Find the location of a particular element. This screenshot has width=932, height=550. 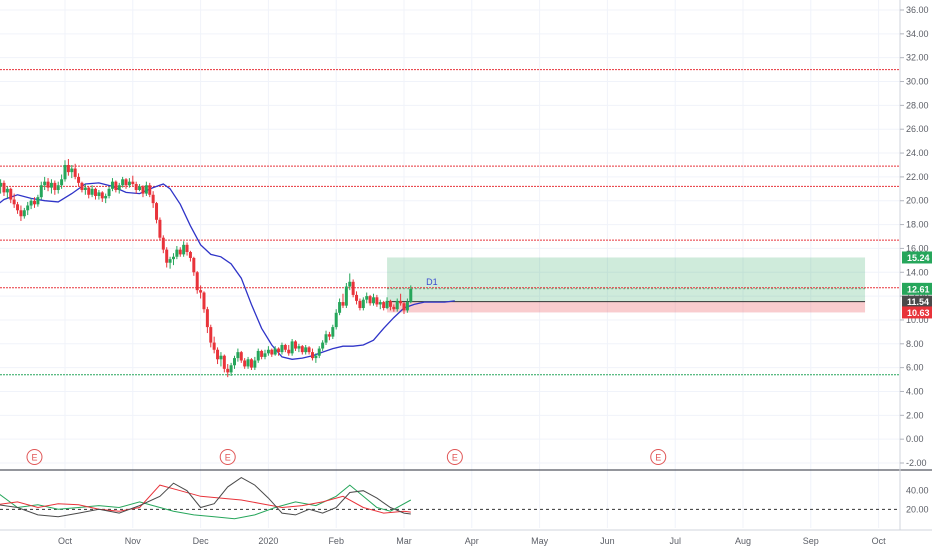

profit-zone is located at coordinates (626, 279).